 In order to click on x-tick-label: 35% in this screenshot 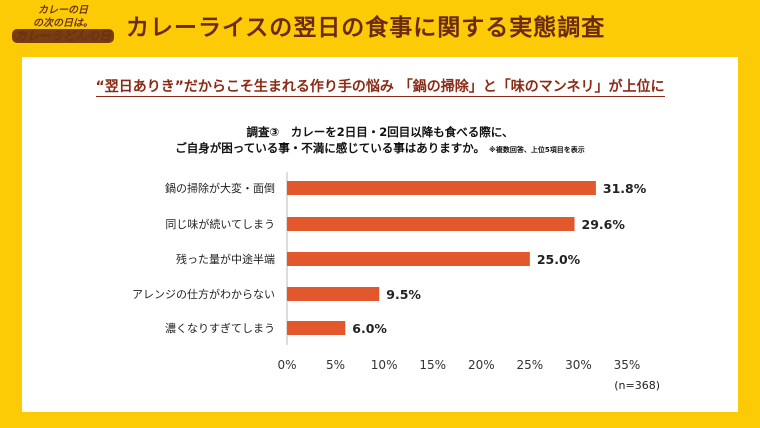, I will do `click(627, 365)`.